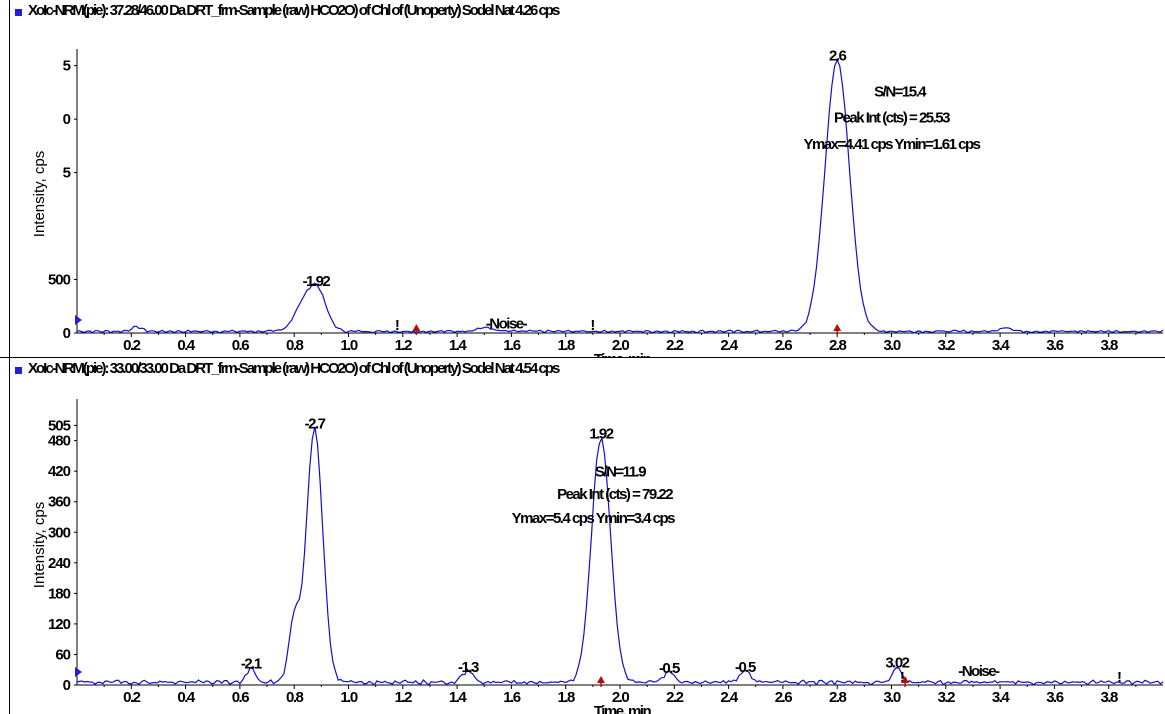 The image size is (1165, 714). I want to click on panel-divider, so click(582, 357).